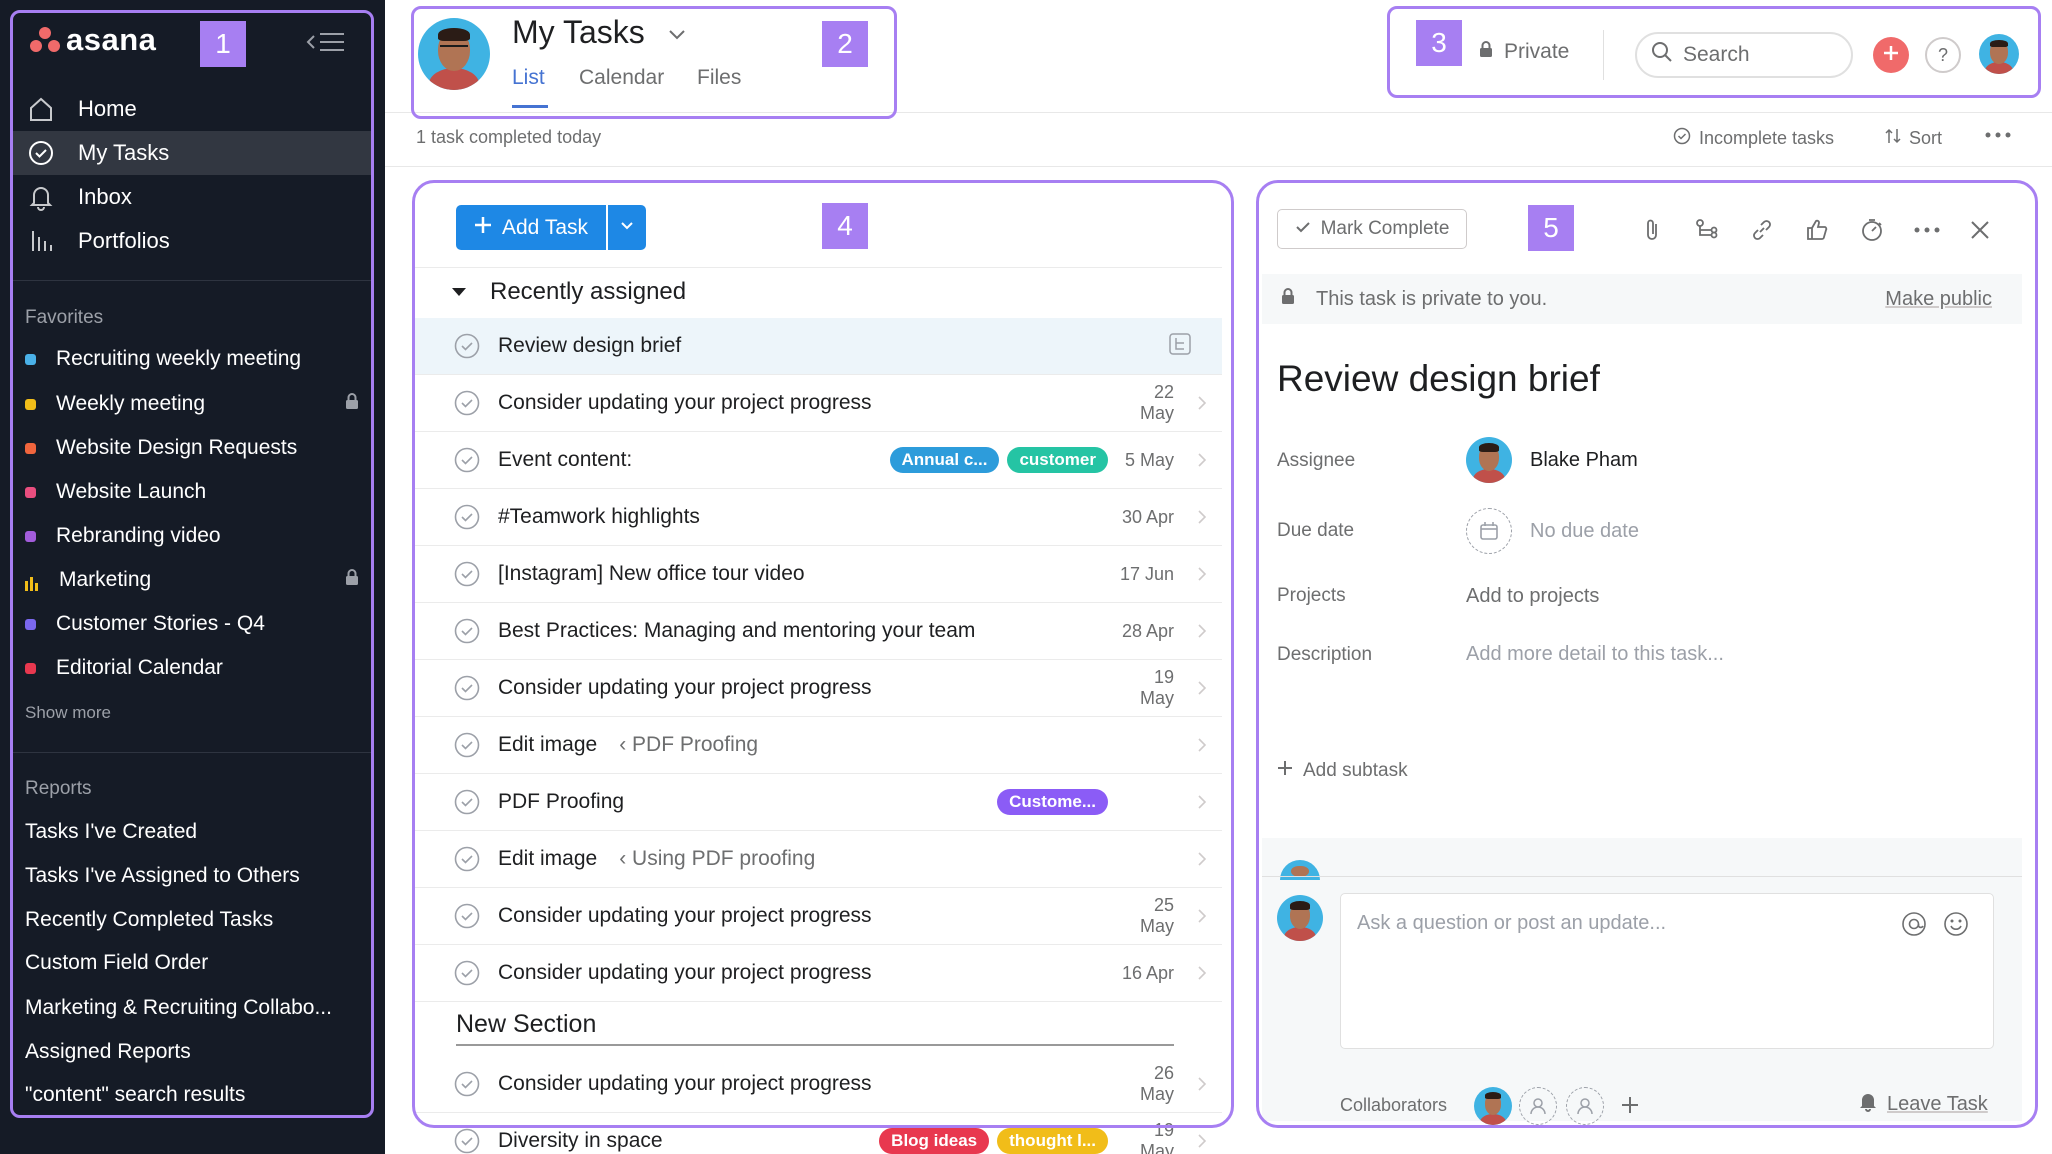 The width and height of the screenshot is (2052, 1154). I want to click on report-item: "content" search results, so click(135, 1094).